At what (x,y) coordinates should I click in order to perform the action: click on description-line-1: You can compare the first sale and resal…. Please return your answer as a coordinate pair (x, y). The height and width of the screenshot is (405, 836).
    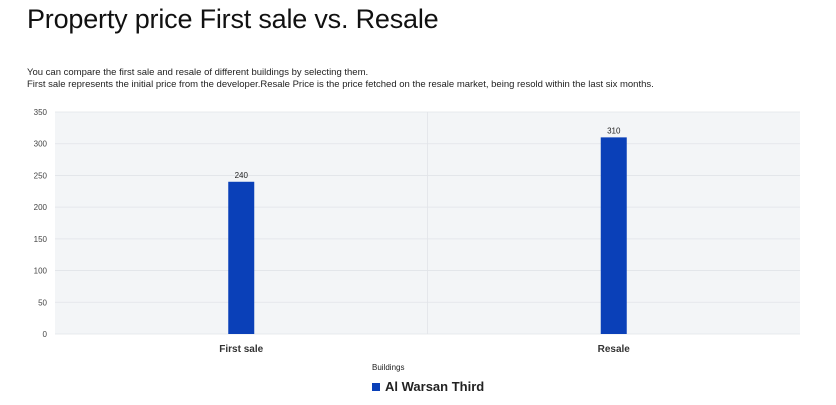
    Looking at the image, I should click on (198, 72).